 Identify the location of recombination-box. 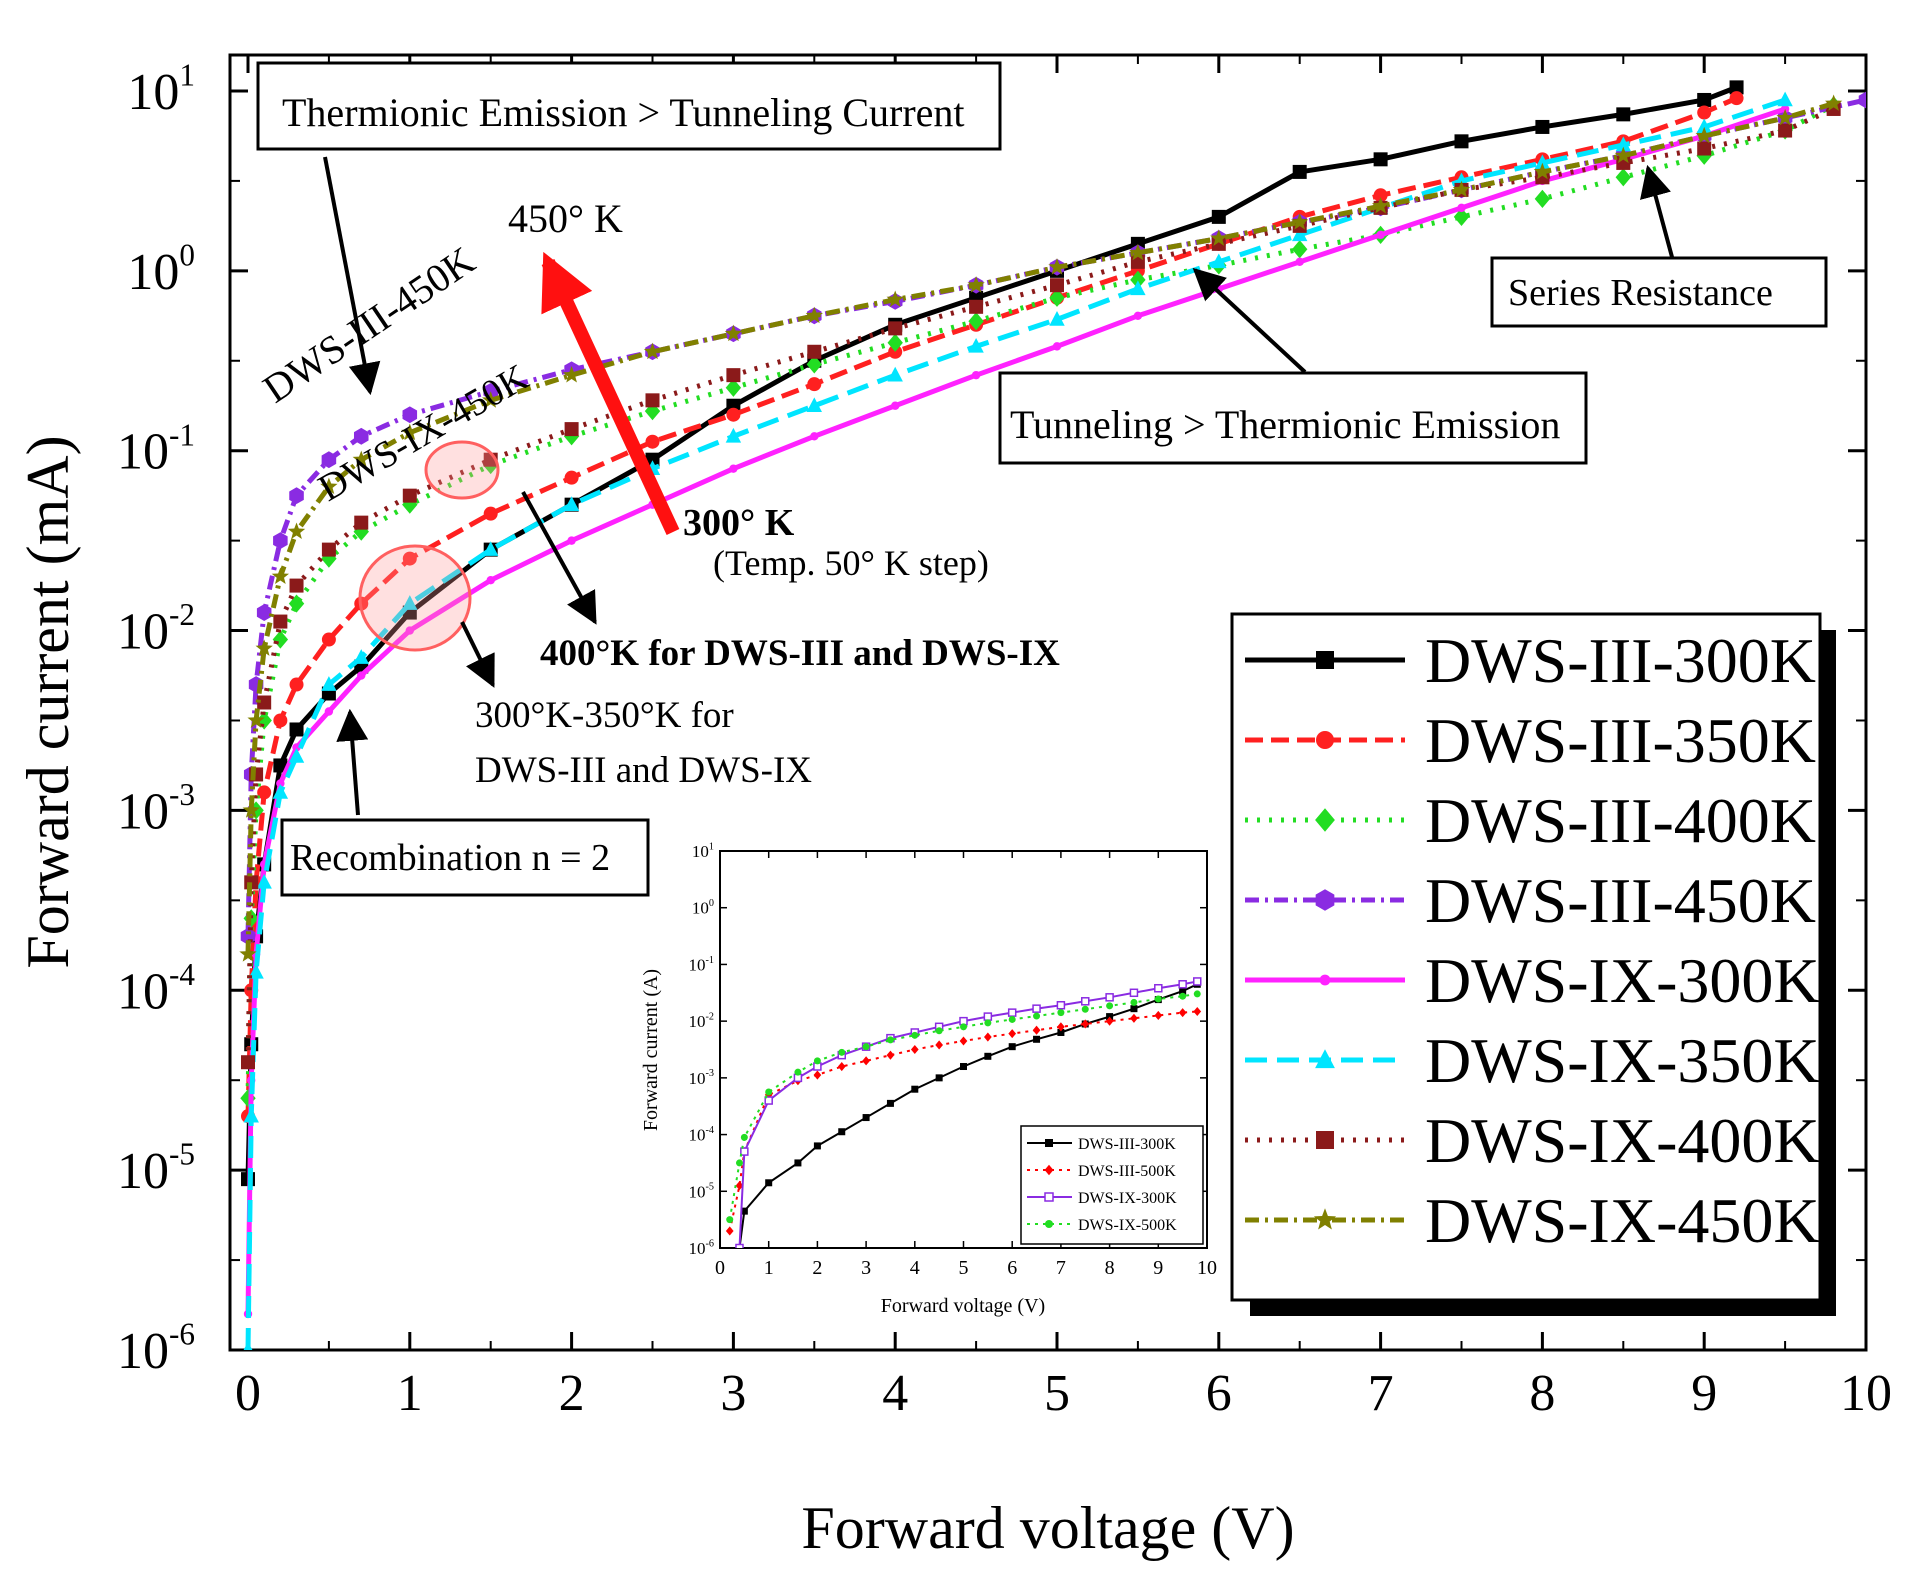
(465, 857).